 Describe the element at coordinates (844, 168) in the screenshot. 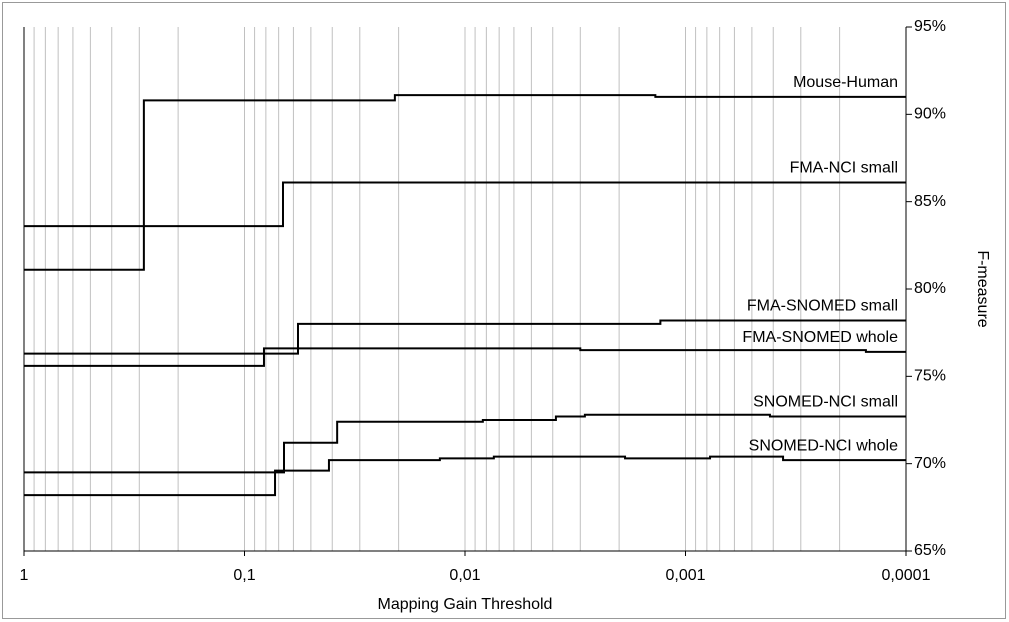

I see `series-label: FMA-NCI small` at that location.